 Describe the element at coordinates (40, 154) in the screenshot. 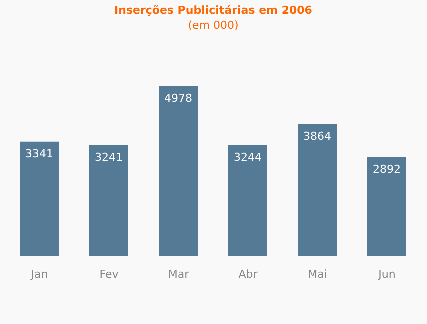

I see `data-label: 3341` at that location.